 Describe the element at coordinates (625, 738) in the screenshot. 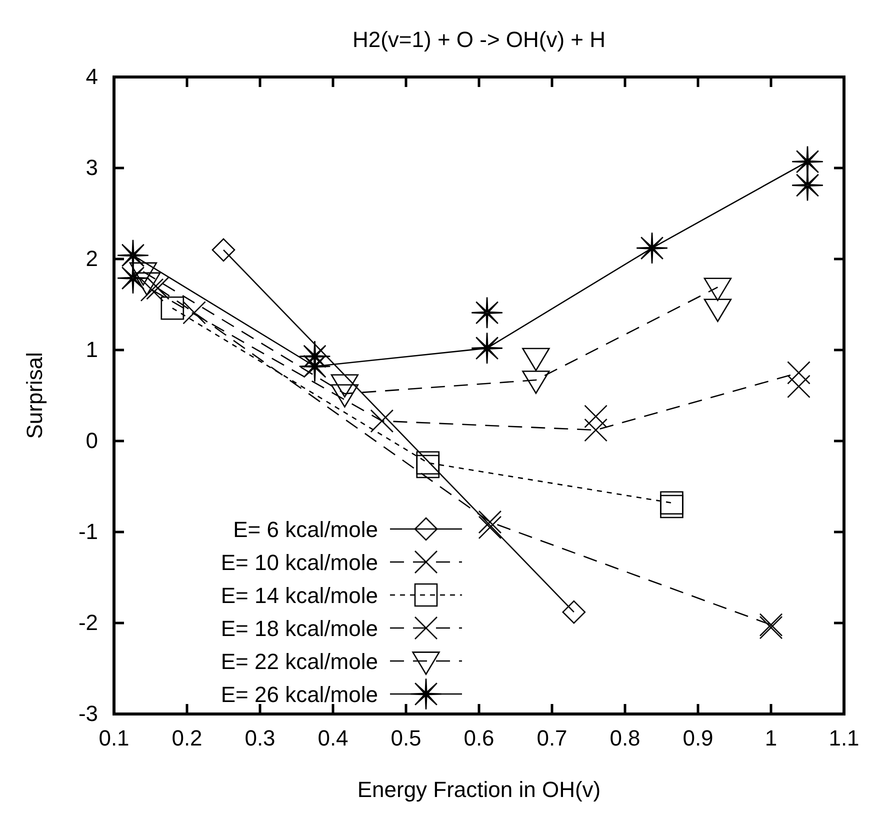

I see `x-tick-label: 0.8` at that location.